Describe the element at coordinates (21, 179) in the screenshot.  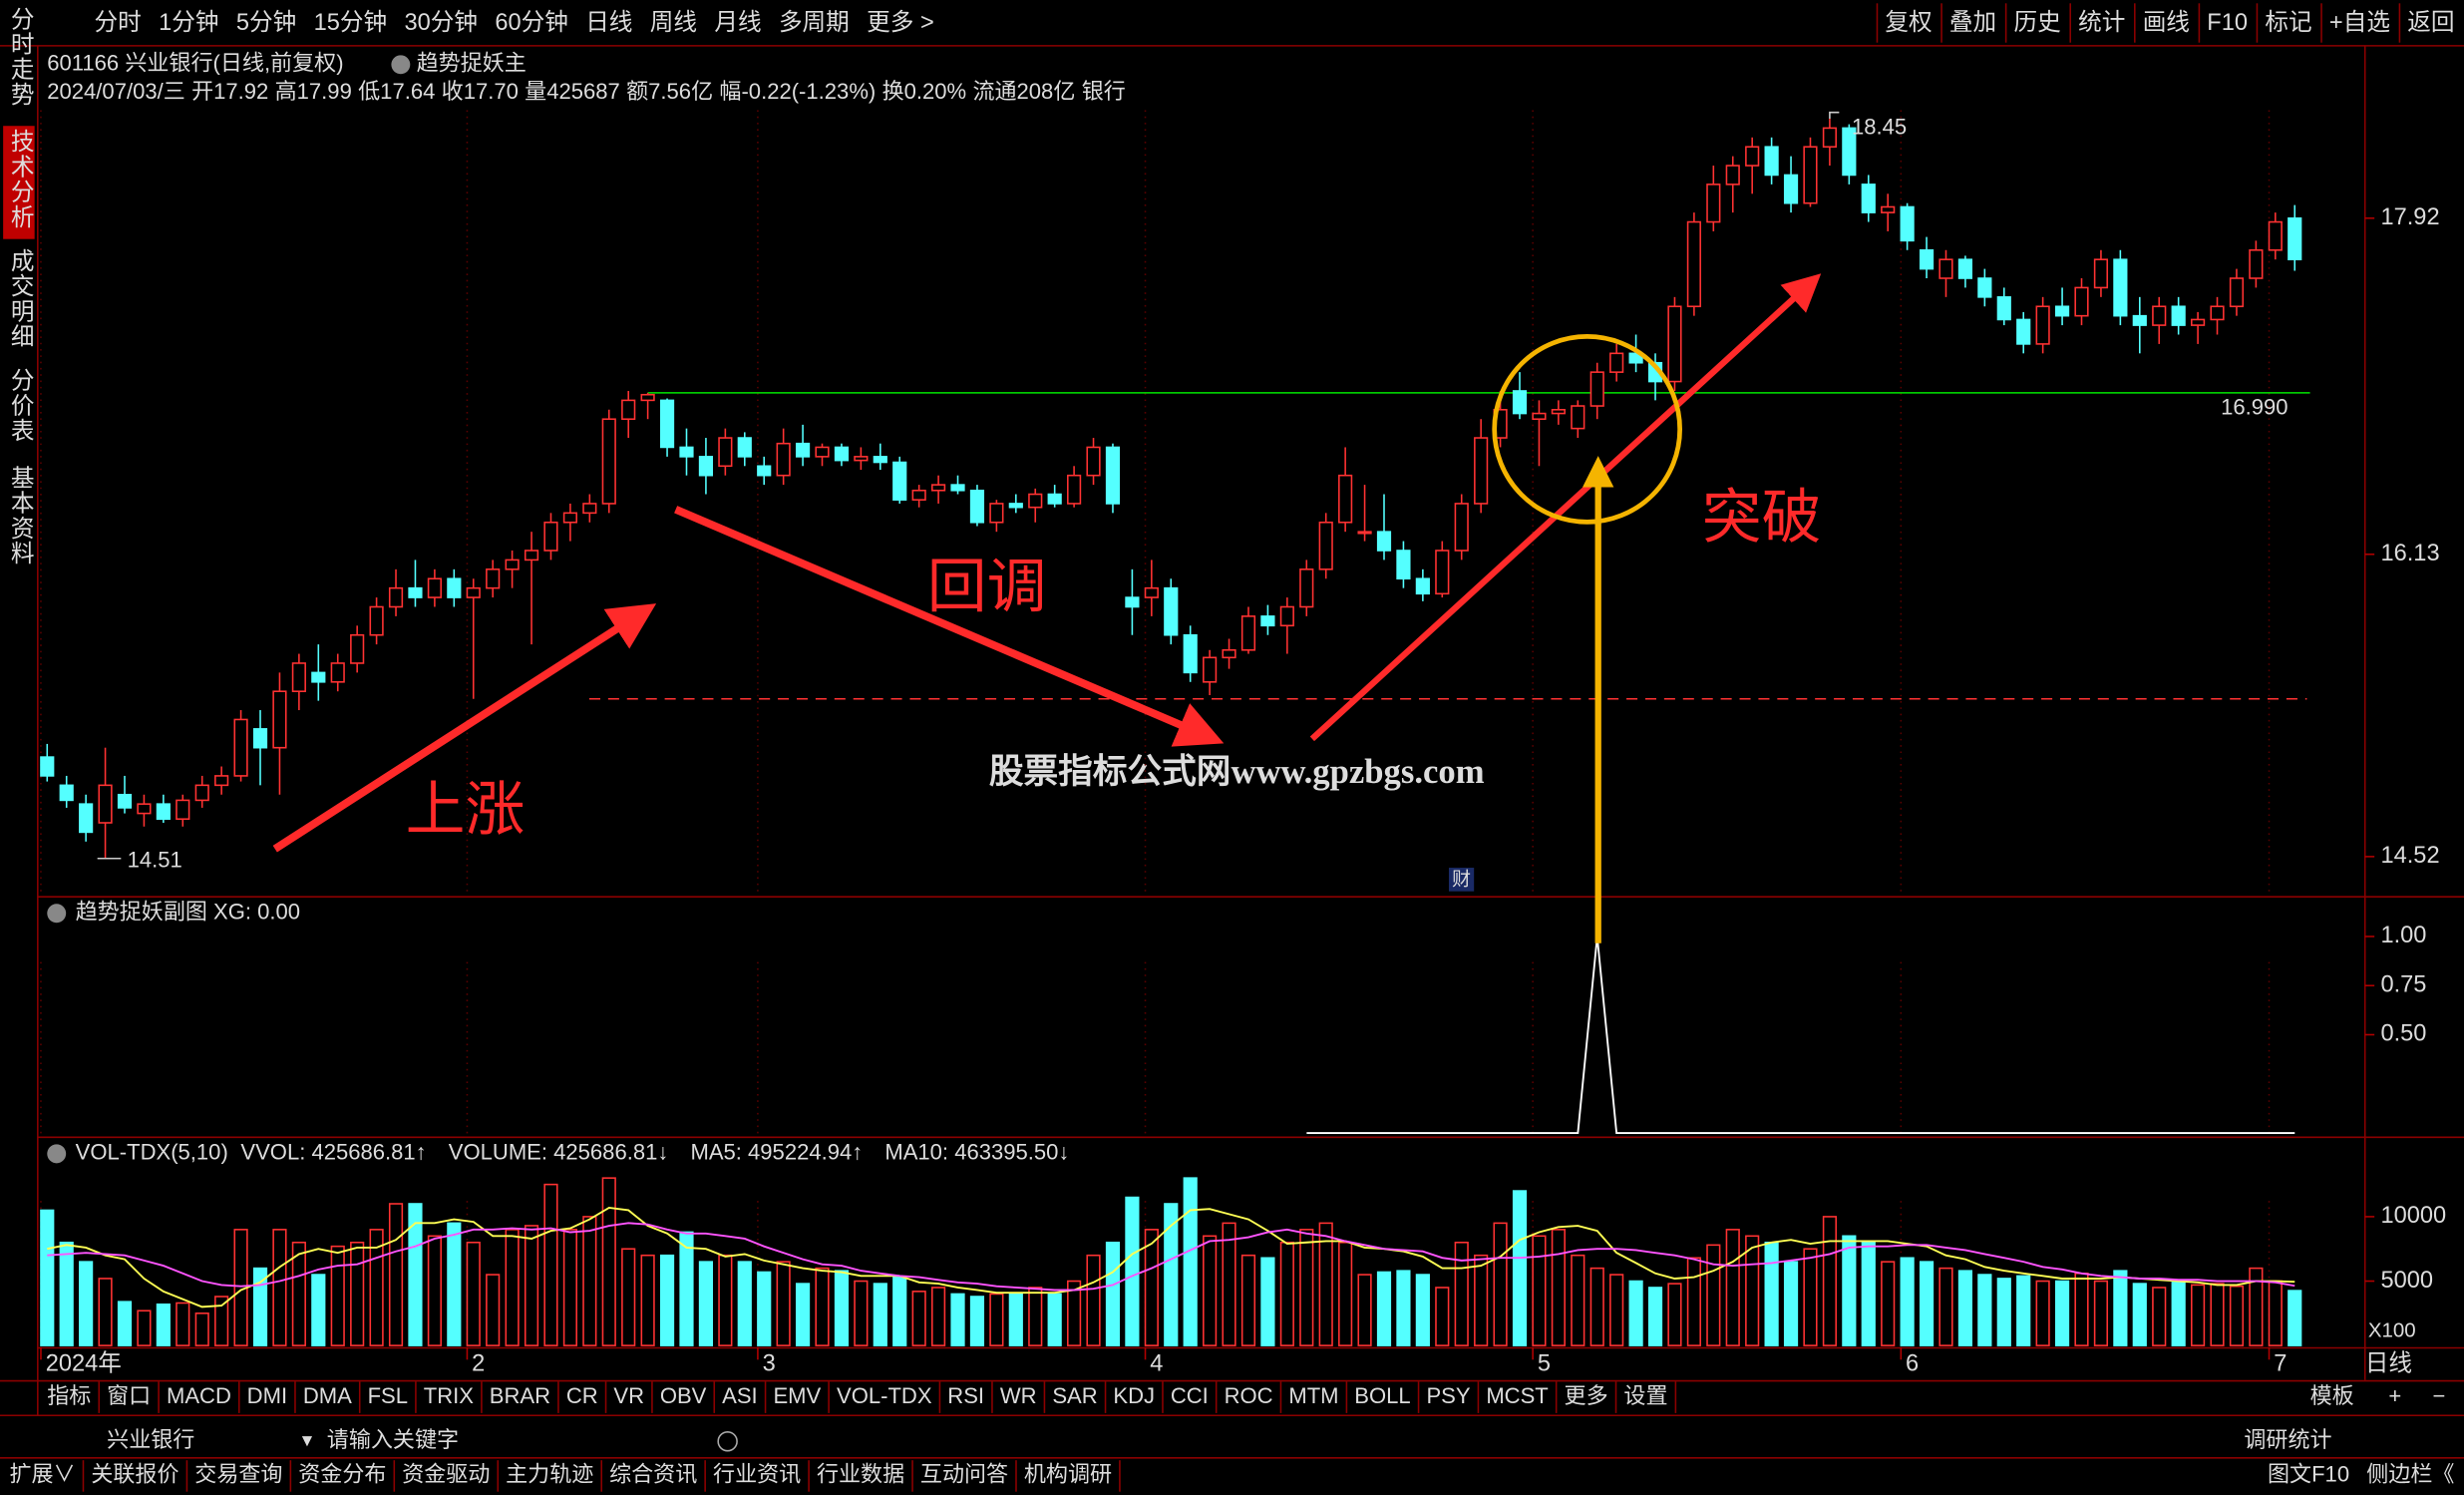
I see `side-tab: 技术分析` at that location.